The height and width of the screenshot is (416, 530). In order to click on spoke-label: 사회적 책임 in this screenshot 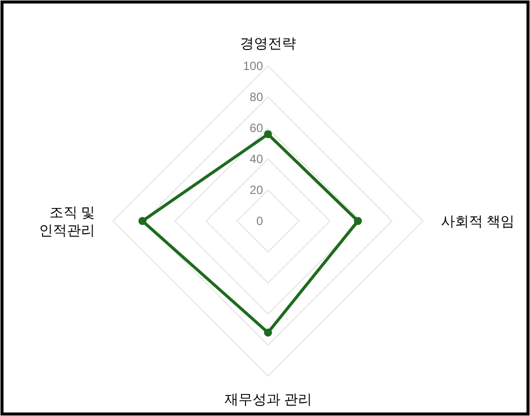, I will do `click(477, 222)`.